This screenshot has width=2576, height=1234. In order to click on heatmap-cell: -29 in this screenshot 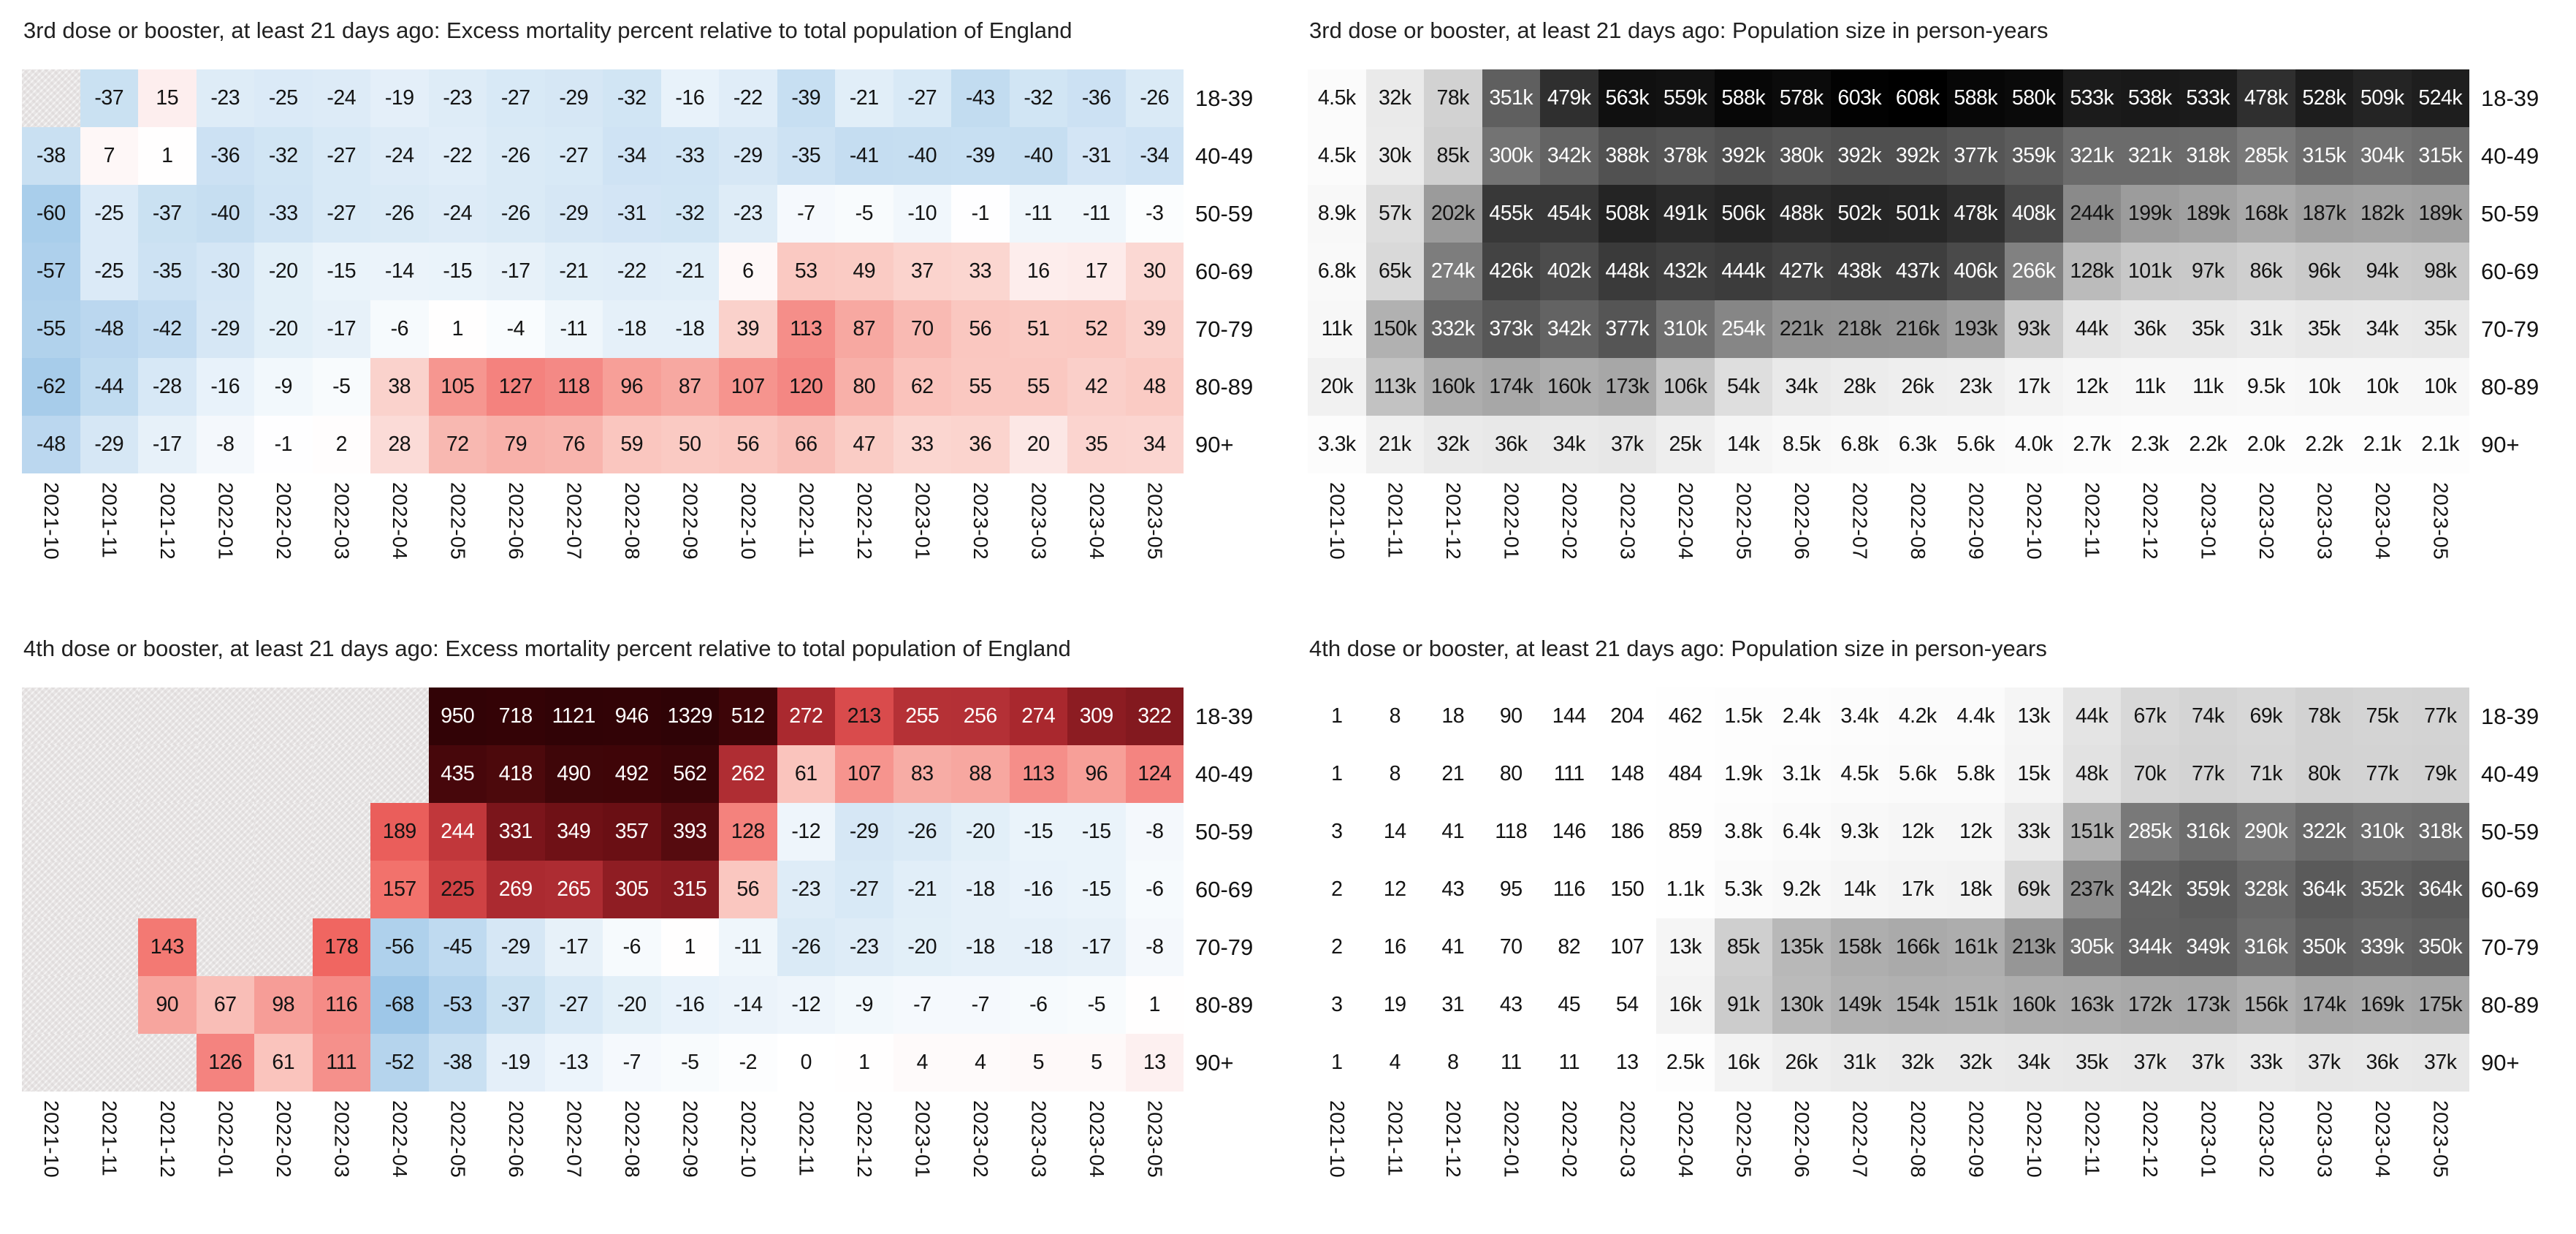, I will do `click(109, 445)`.